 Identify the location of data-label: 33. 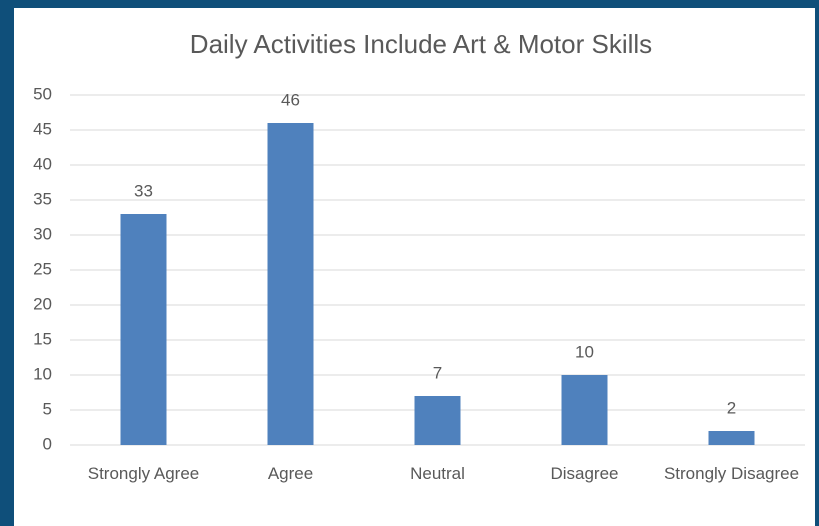
(143, 190).